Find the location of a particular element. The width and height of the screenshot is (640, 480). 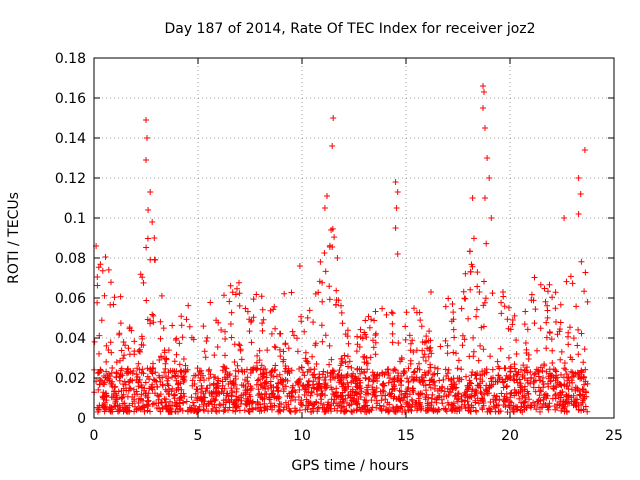

x-axis-label: GPS time / hours is located at coordinates (349, 466).